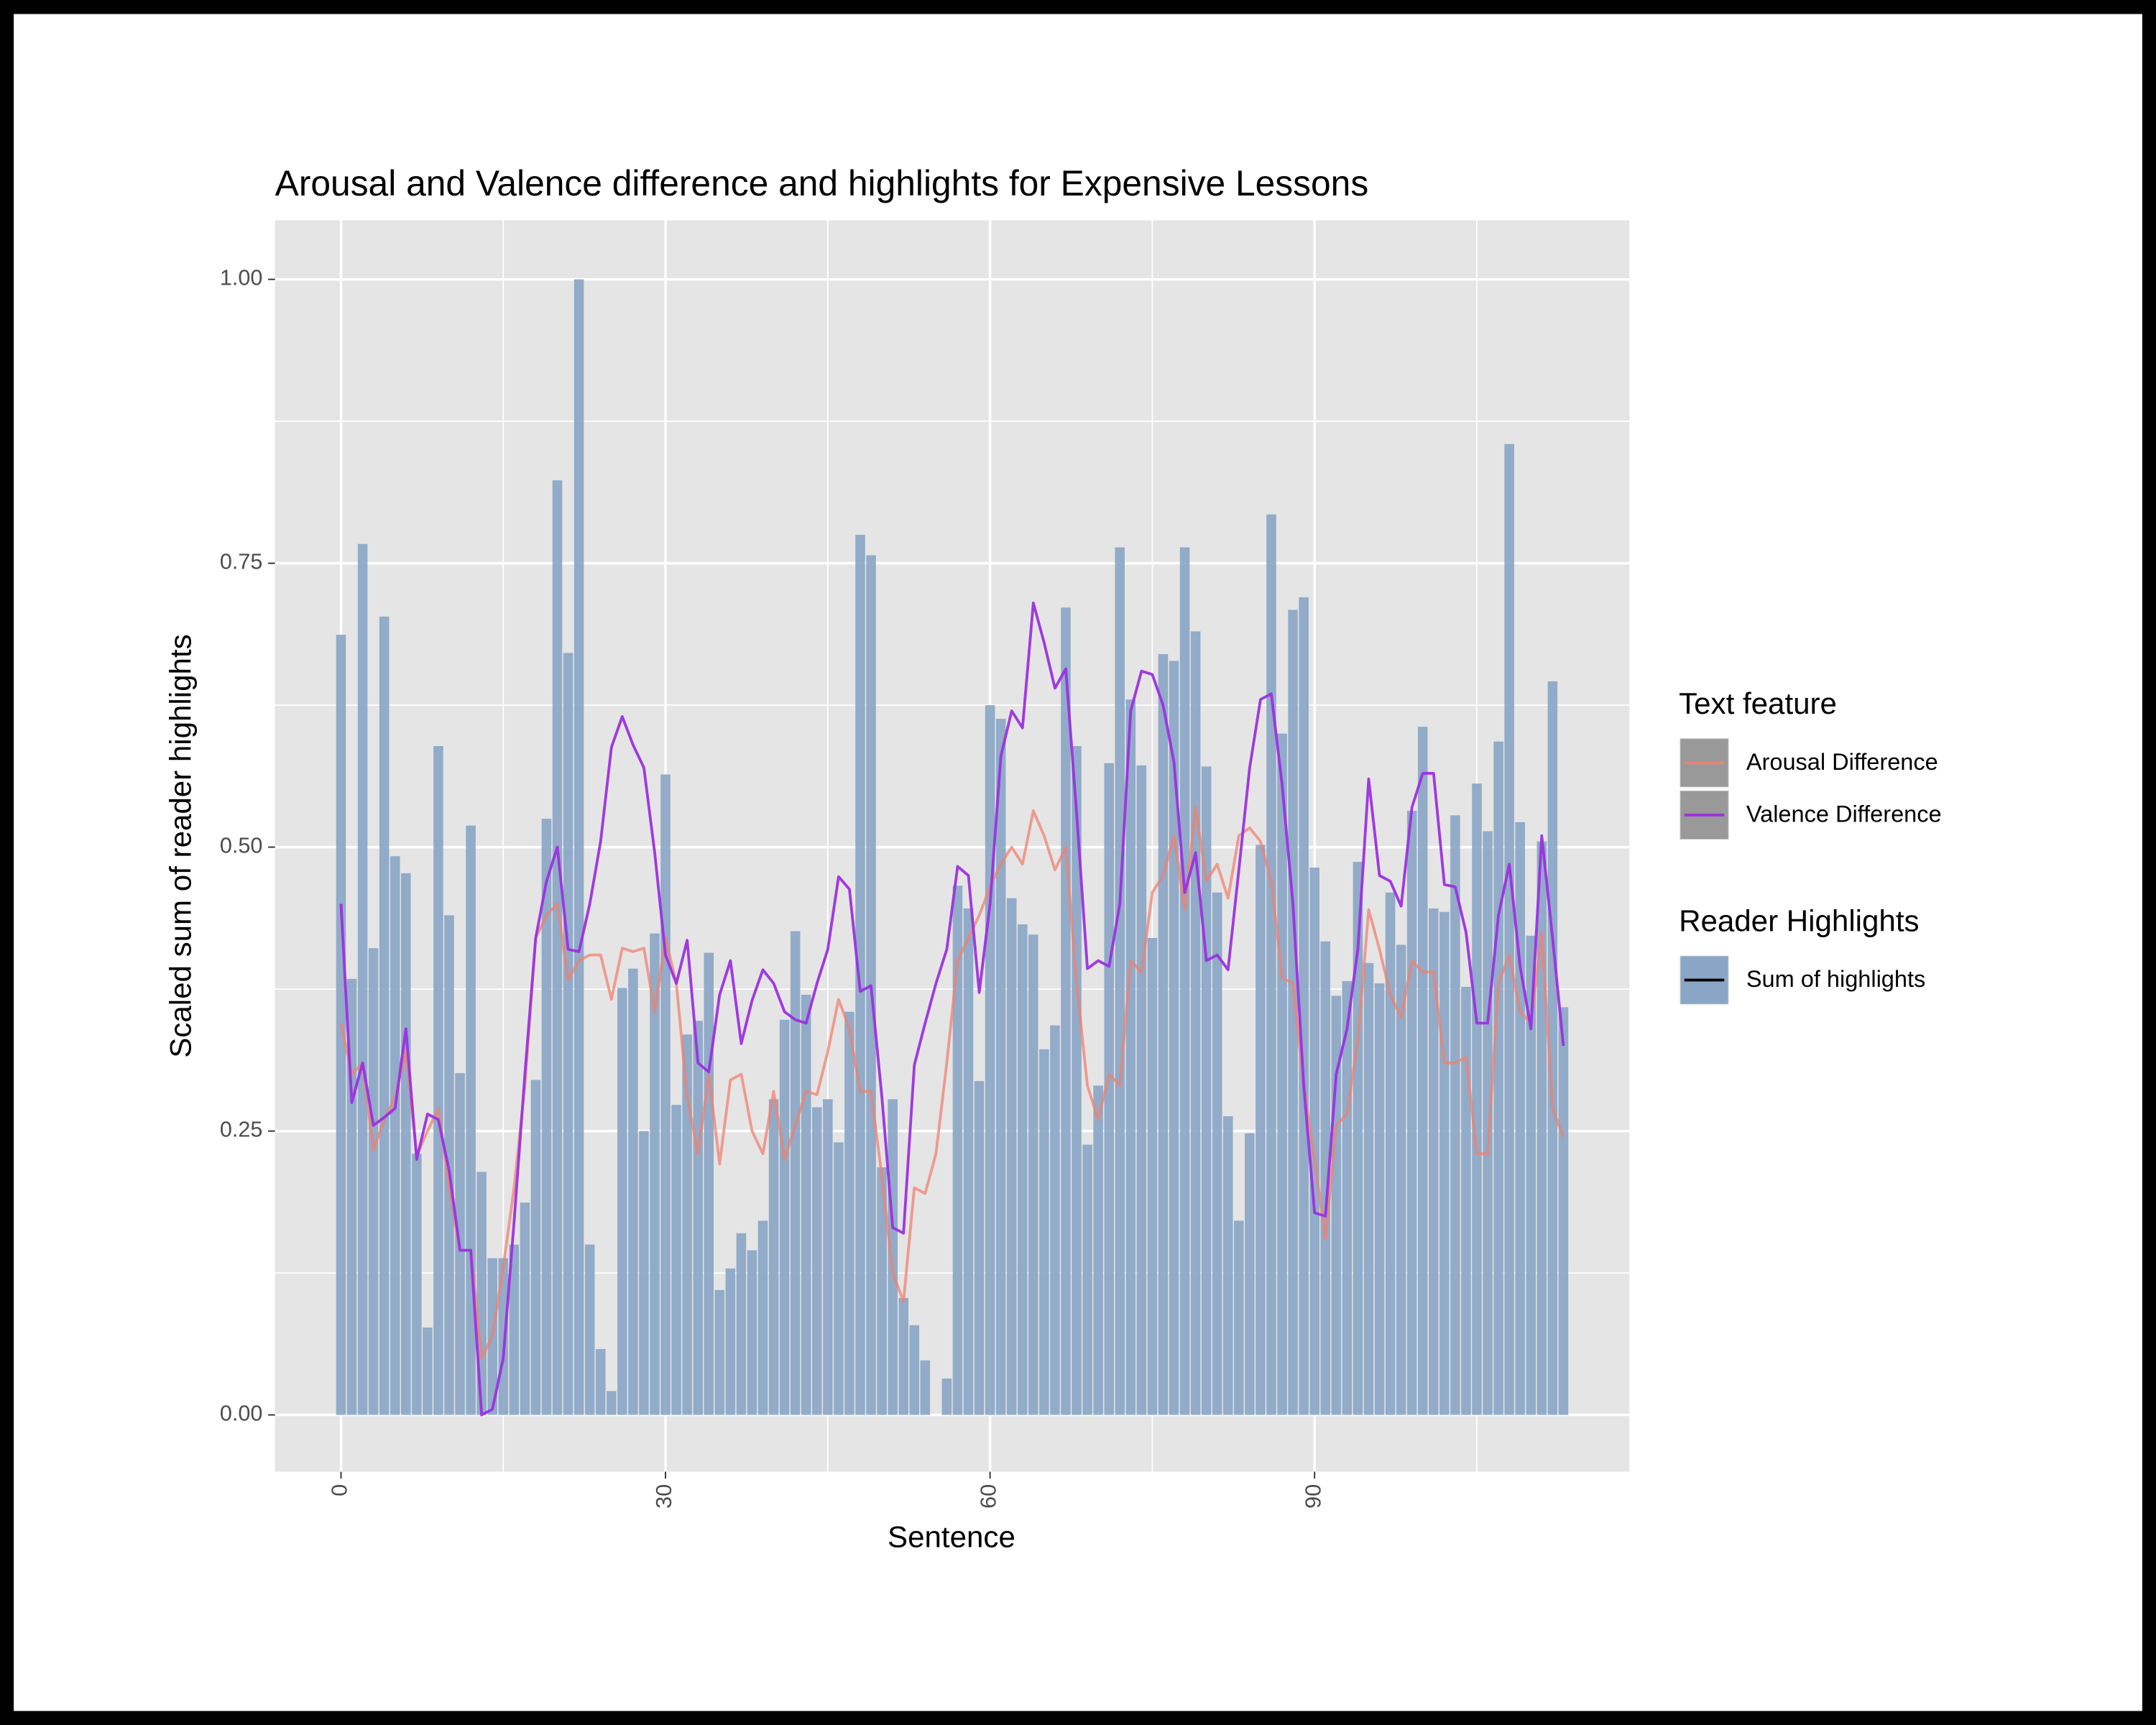 The width and height of the screenshot is (2156, 1725). Describe the element at coordinates (1758, 703) in the screenshot. I see `legend-title: Text feature` at that location.